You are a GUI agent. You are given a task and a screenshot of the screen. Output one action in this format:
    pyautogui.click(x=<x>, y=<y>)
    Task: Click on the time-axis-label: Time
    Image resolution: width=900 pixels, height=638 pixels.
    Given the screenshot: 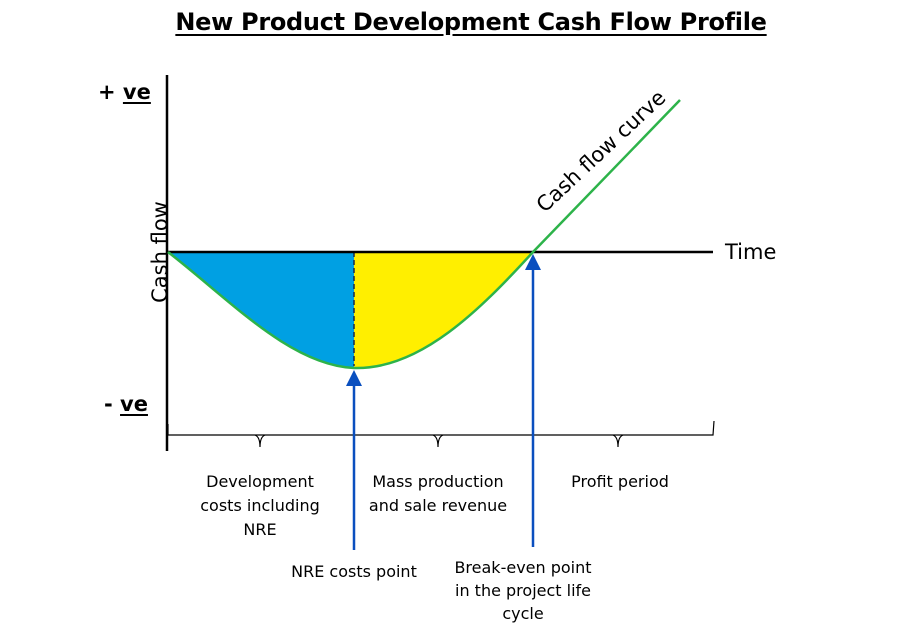 What is the action you would take?
    pyautogui.click(x=751, y=252)
    